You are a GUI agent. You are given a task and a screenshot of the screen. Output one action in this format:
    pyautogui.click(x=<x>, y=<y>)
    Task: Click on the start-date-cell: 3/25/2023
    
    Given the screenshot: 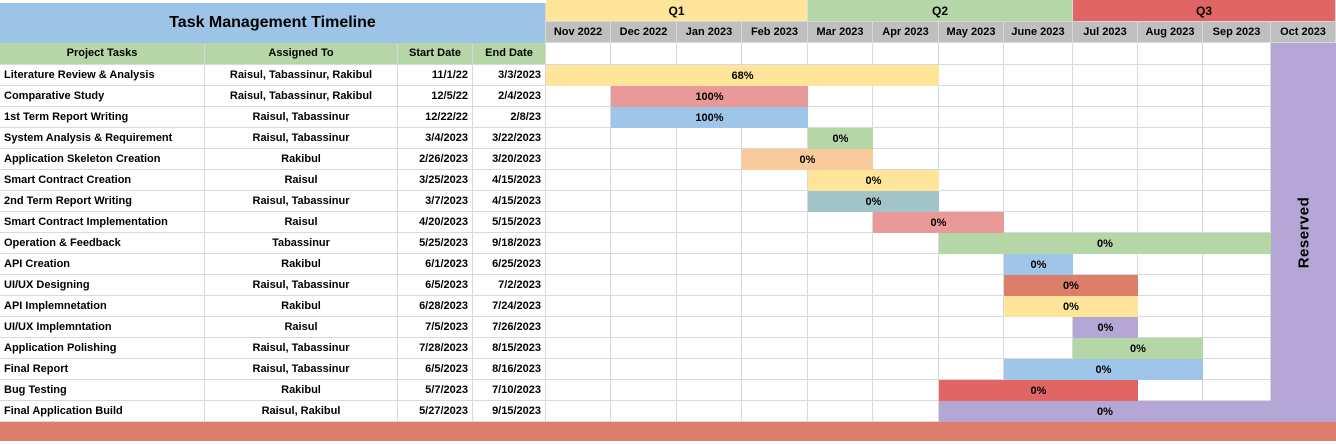 What is the action you would take?
    pyautogui.click(x=435, y=180)
    